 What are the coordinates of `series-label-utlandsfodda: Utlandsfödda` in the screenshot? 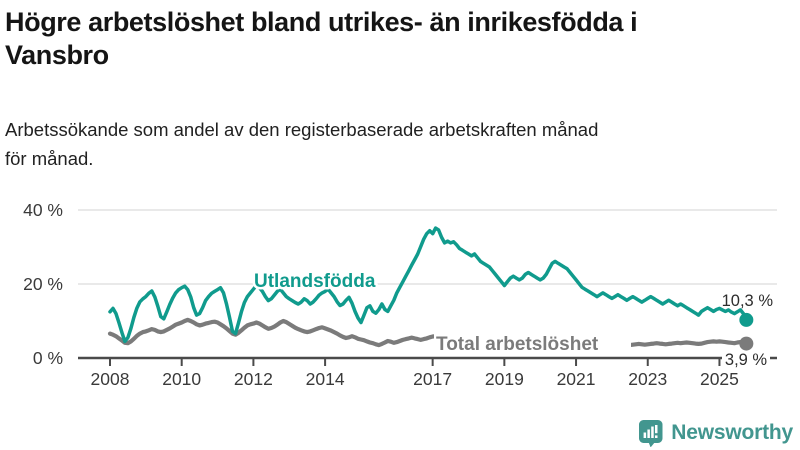 It's located at (315, 281).